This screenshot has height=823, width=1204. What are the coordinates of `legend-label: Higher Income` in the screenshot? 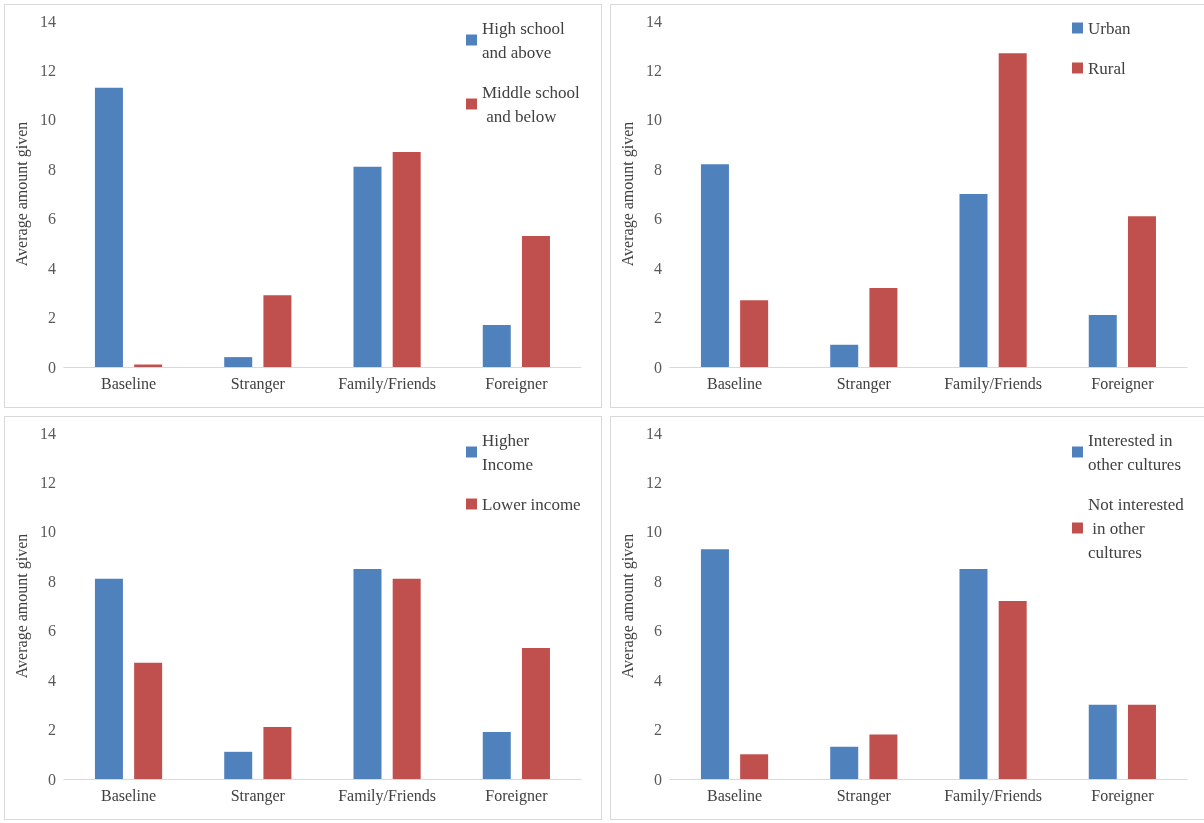 It's located at (508, 452).